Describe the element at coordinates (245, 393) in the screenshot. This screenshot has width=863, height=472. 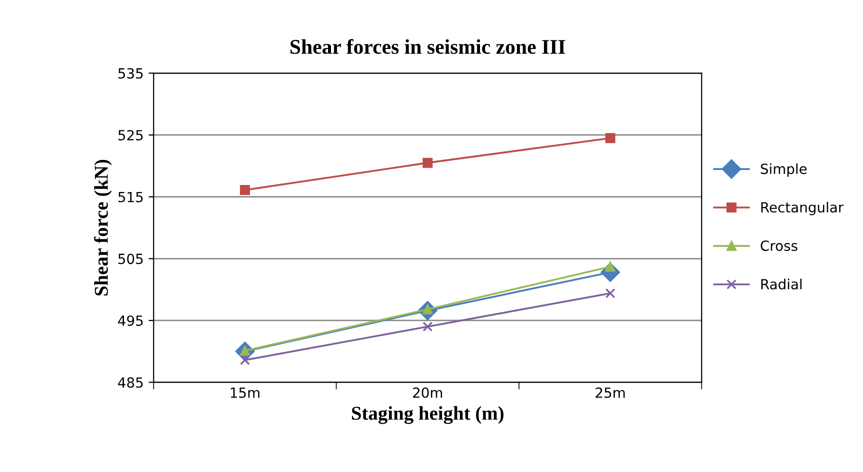
I see `x-tick-label: 15m` at that location.